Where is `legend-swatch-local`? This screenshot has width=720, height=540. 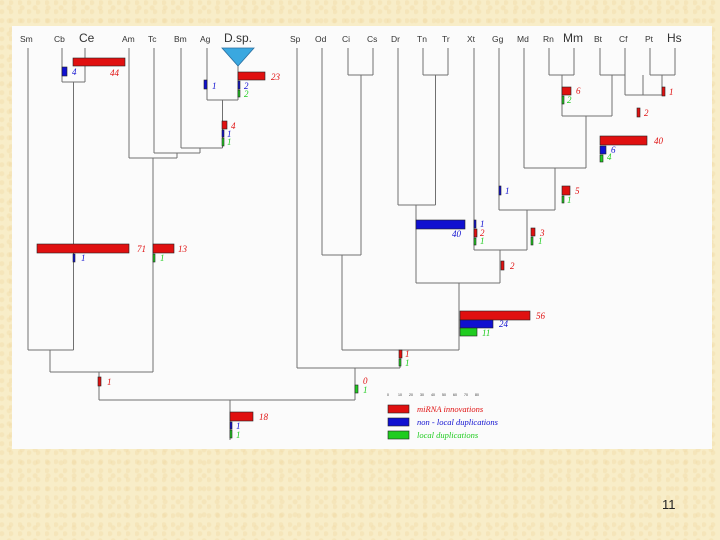
legend-swatch-local is located at coordinates (398, 435).